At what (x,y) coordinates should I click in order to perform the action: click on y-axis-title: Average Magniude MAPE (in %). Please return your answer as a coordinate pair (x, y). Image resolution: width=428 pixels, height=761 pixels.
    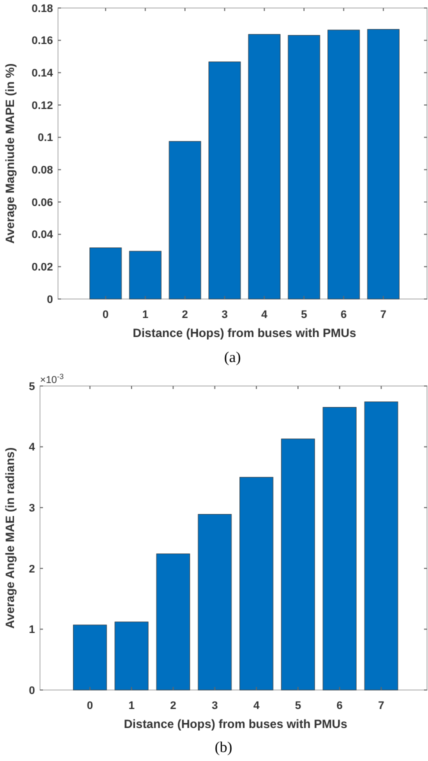
    Looking at the image, I should click on (10, 153).